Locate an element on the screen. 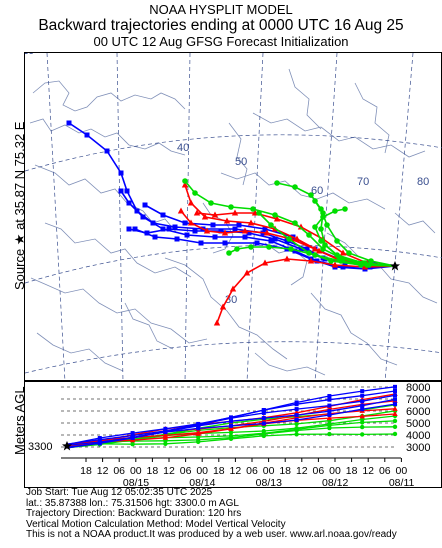  vertical-trajectory-lines is located at coordinates (232, 416).